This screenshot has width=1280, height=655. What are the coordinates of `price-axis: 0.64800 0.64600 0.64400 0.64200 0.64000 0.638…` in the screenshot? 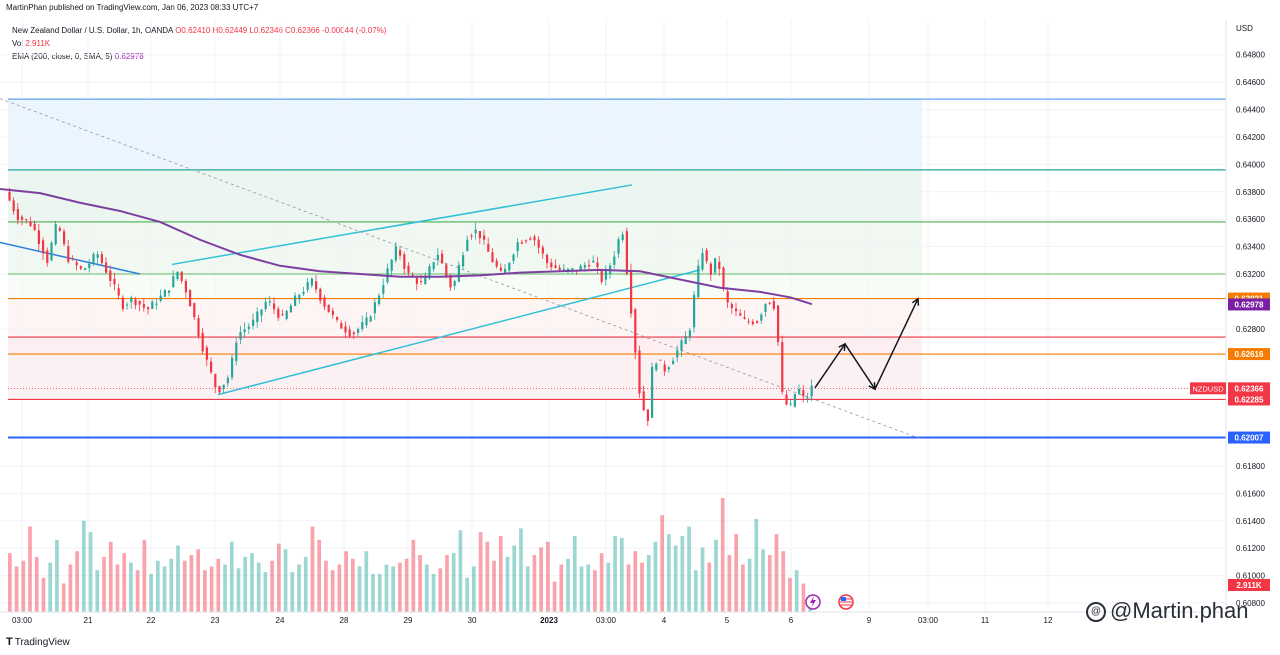 It's located at (1250, 329).